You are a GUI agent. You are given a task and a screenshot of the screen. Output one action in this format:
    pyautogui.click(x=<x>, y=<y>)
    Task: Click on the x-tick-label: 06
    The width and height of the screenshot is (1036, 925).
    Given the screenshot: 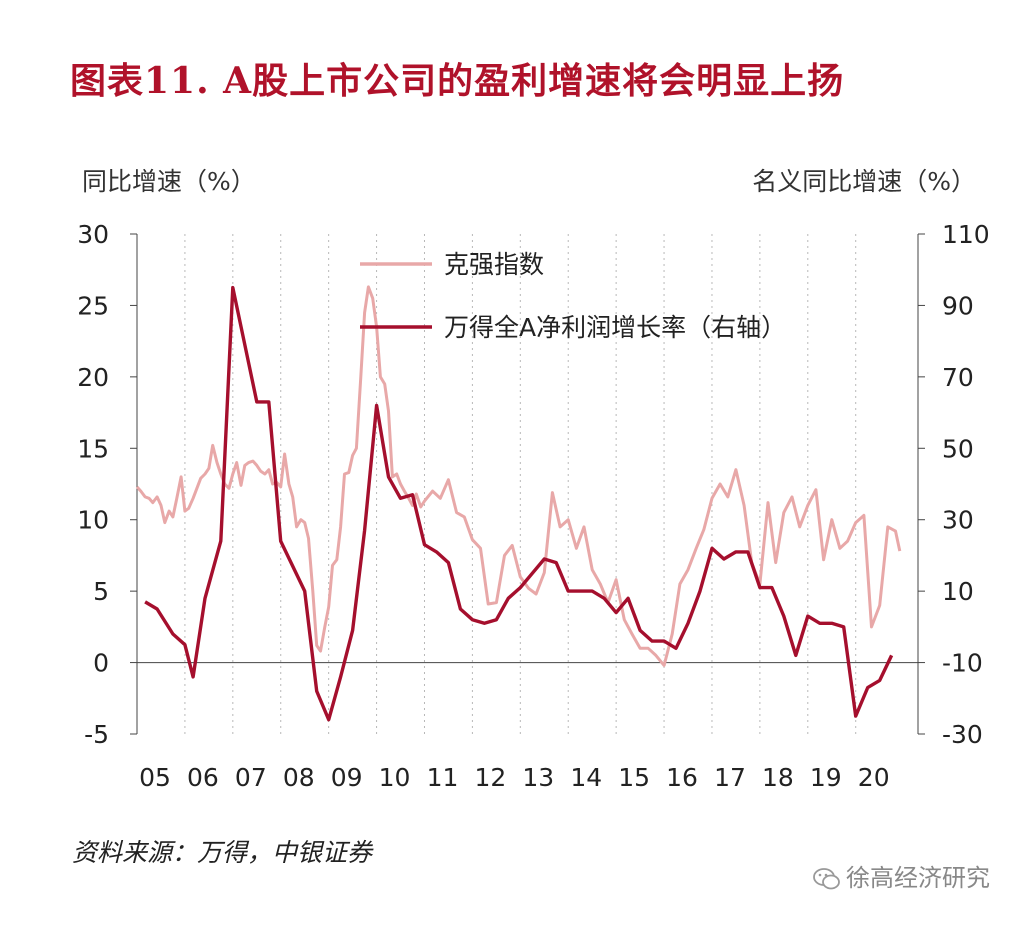 What is the action you would take?
    pyautogui.click(x=203, y=777)
    